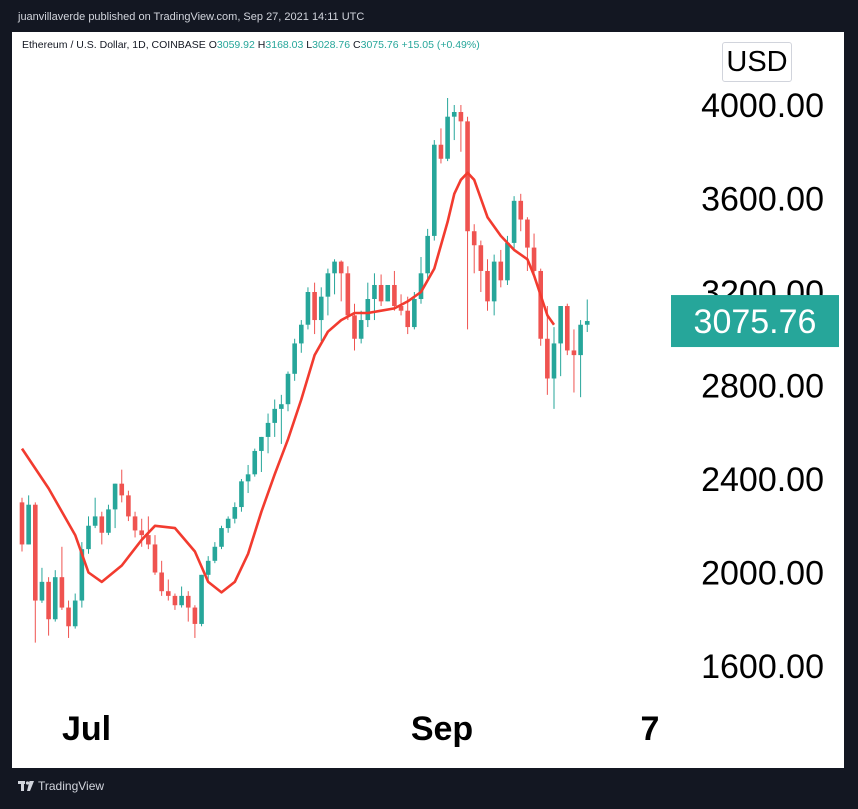  Describe the element at coordinates (762, 574) in the screenshot. I see `y-tick-label: 2000.00` at that location.